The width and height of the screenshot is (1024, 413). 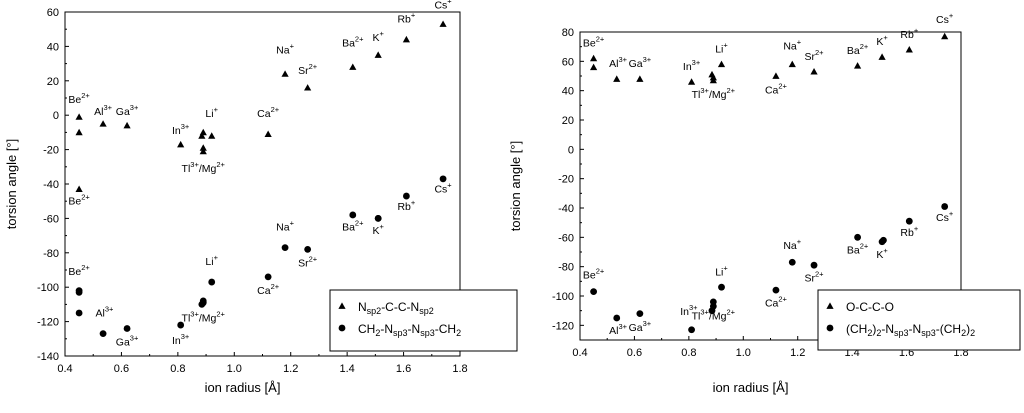 What do you see at coordinates (568, 33) in the screenshot?
I see `y-tick-label: 80` at bounding box center [568, 33].